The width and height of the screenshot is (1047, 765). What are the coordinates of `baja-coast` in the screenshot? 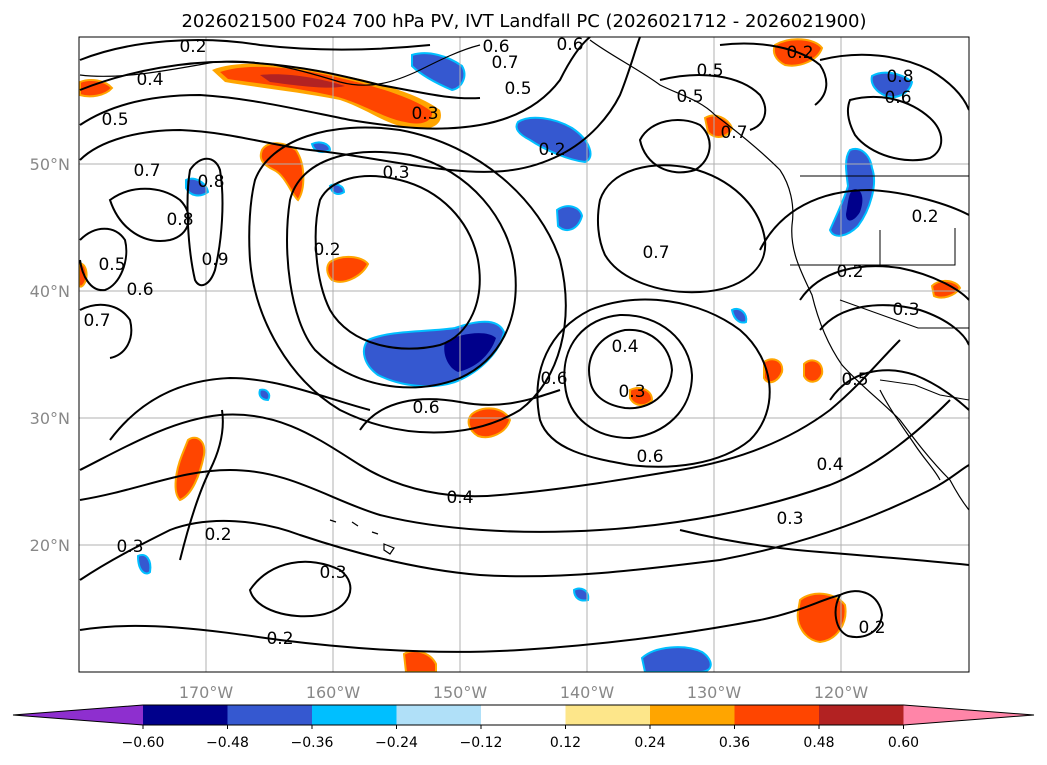 It's located at (910, 435).